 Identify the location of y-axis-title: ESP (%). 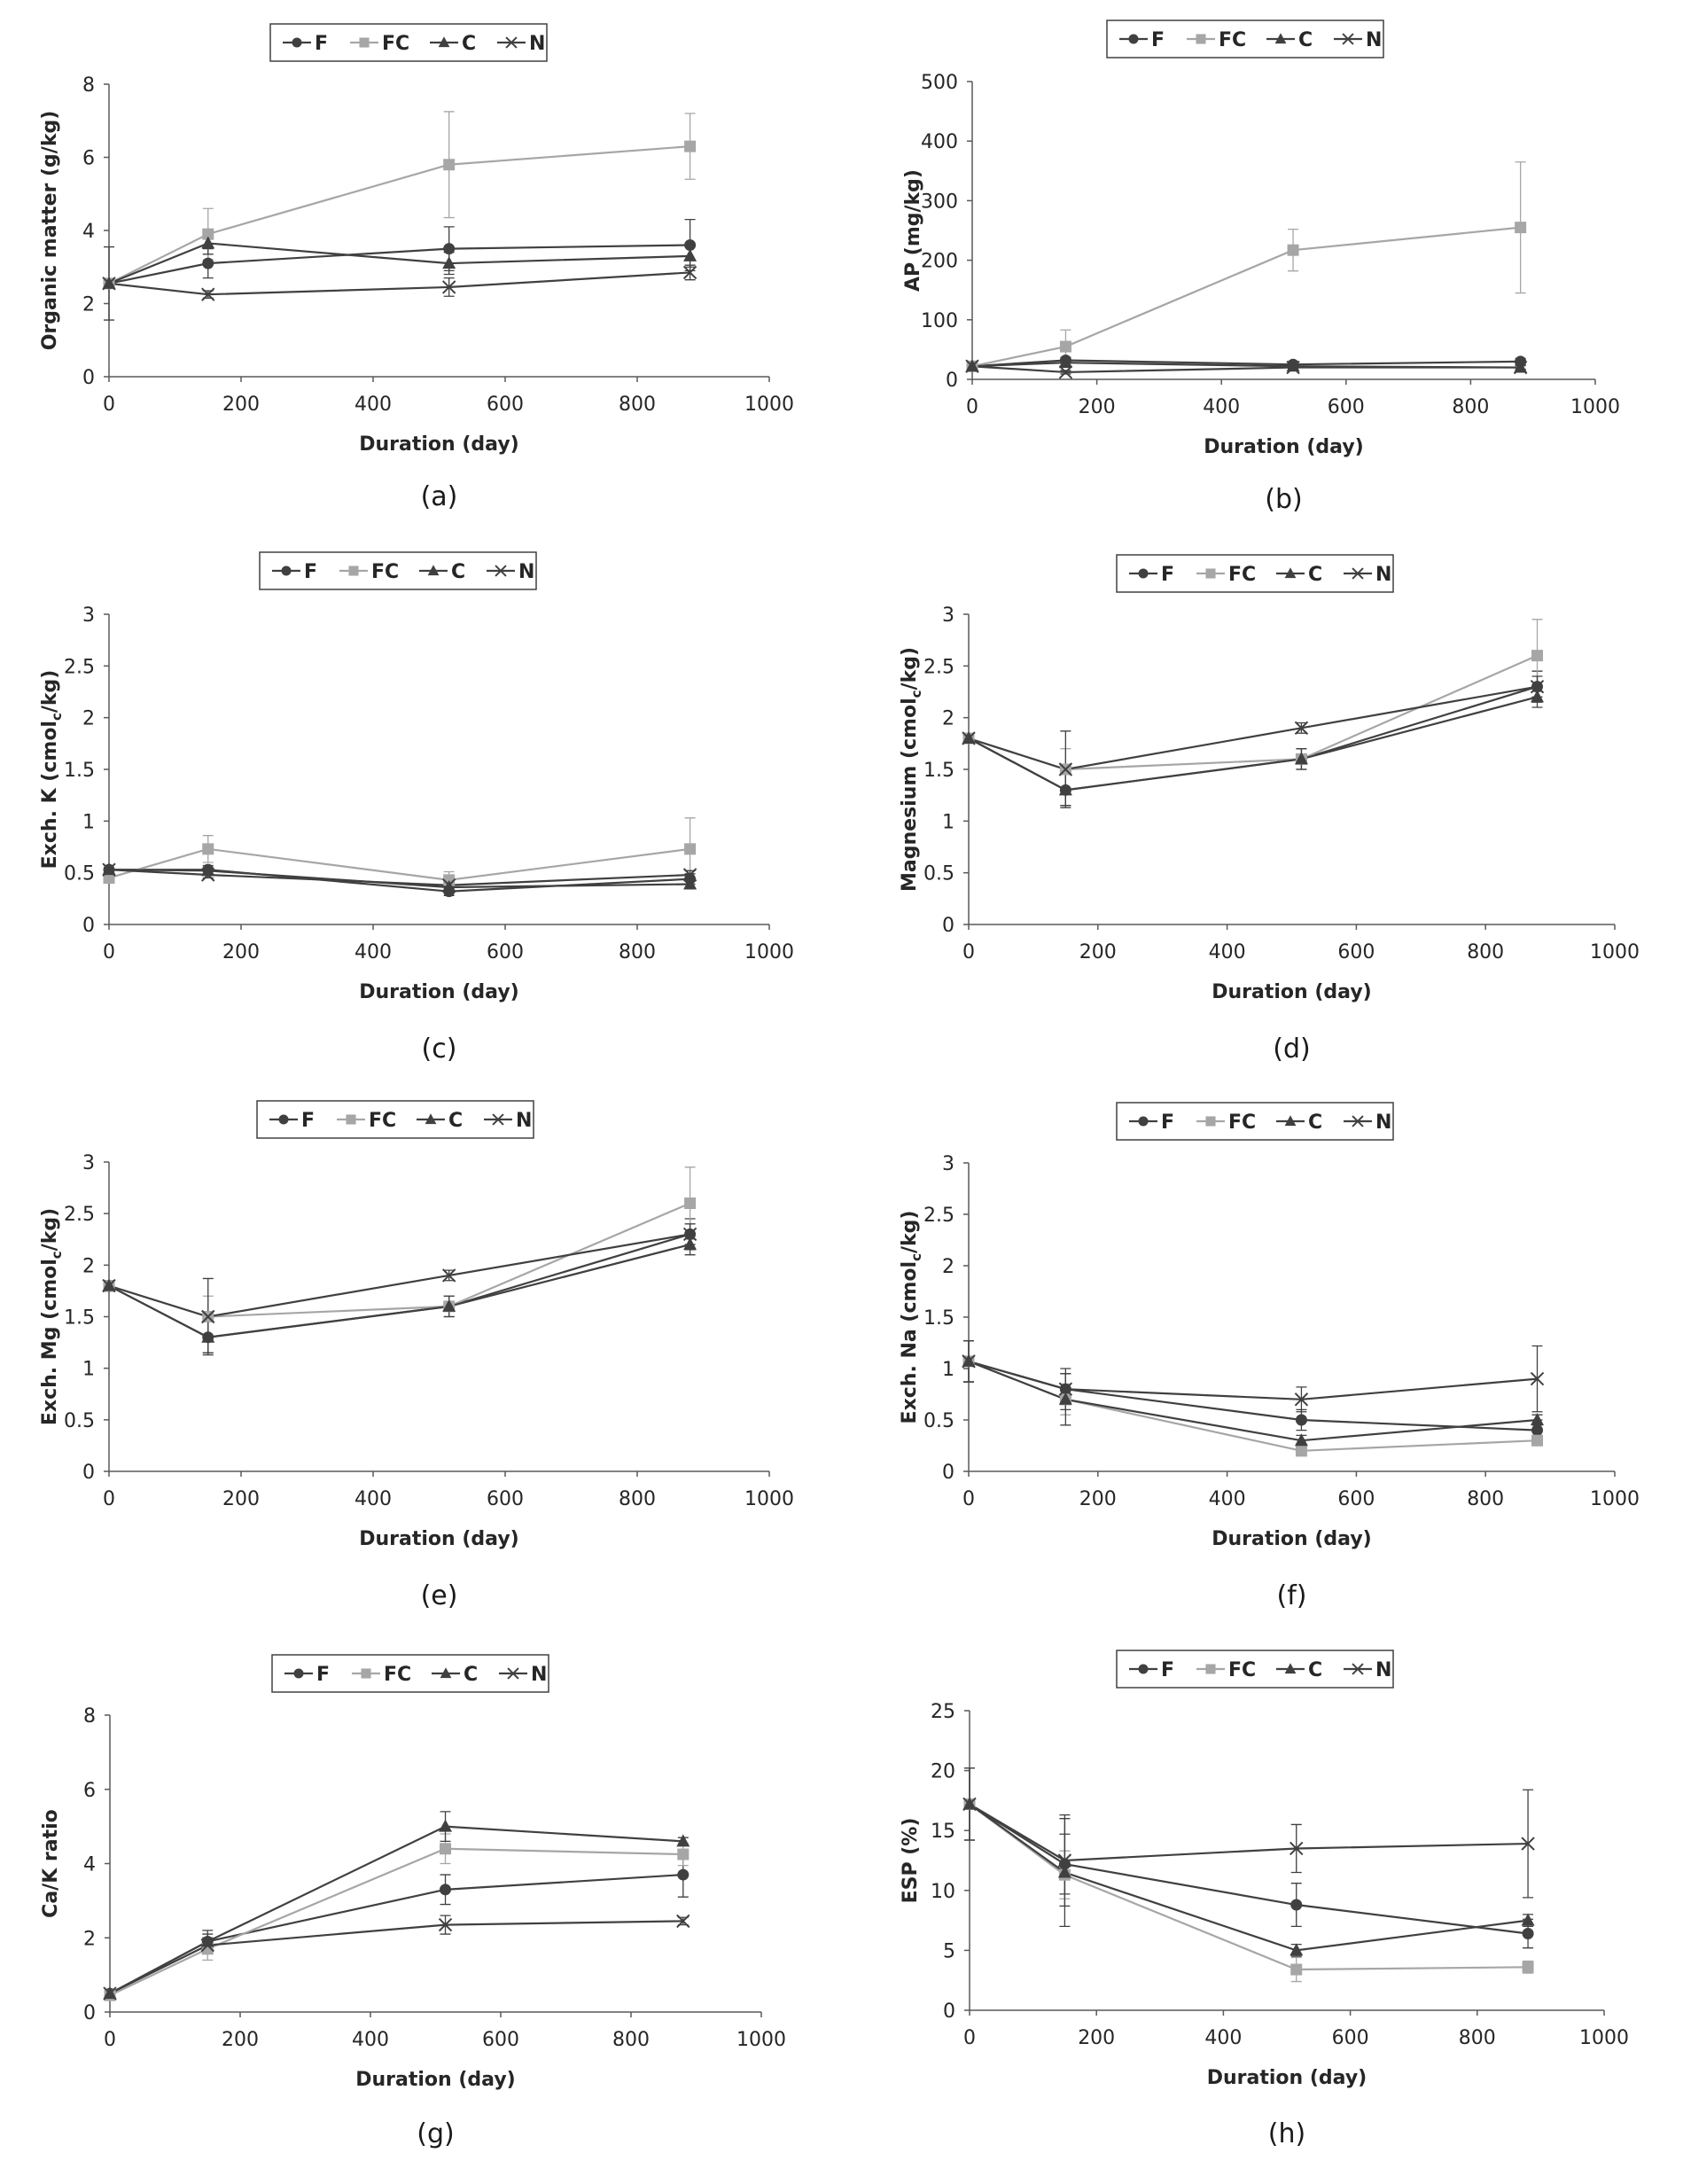
(911, 1861).